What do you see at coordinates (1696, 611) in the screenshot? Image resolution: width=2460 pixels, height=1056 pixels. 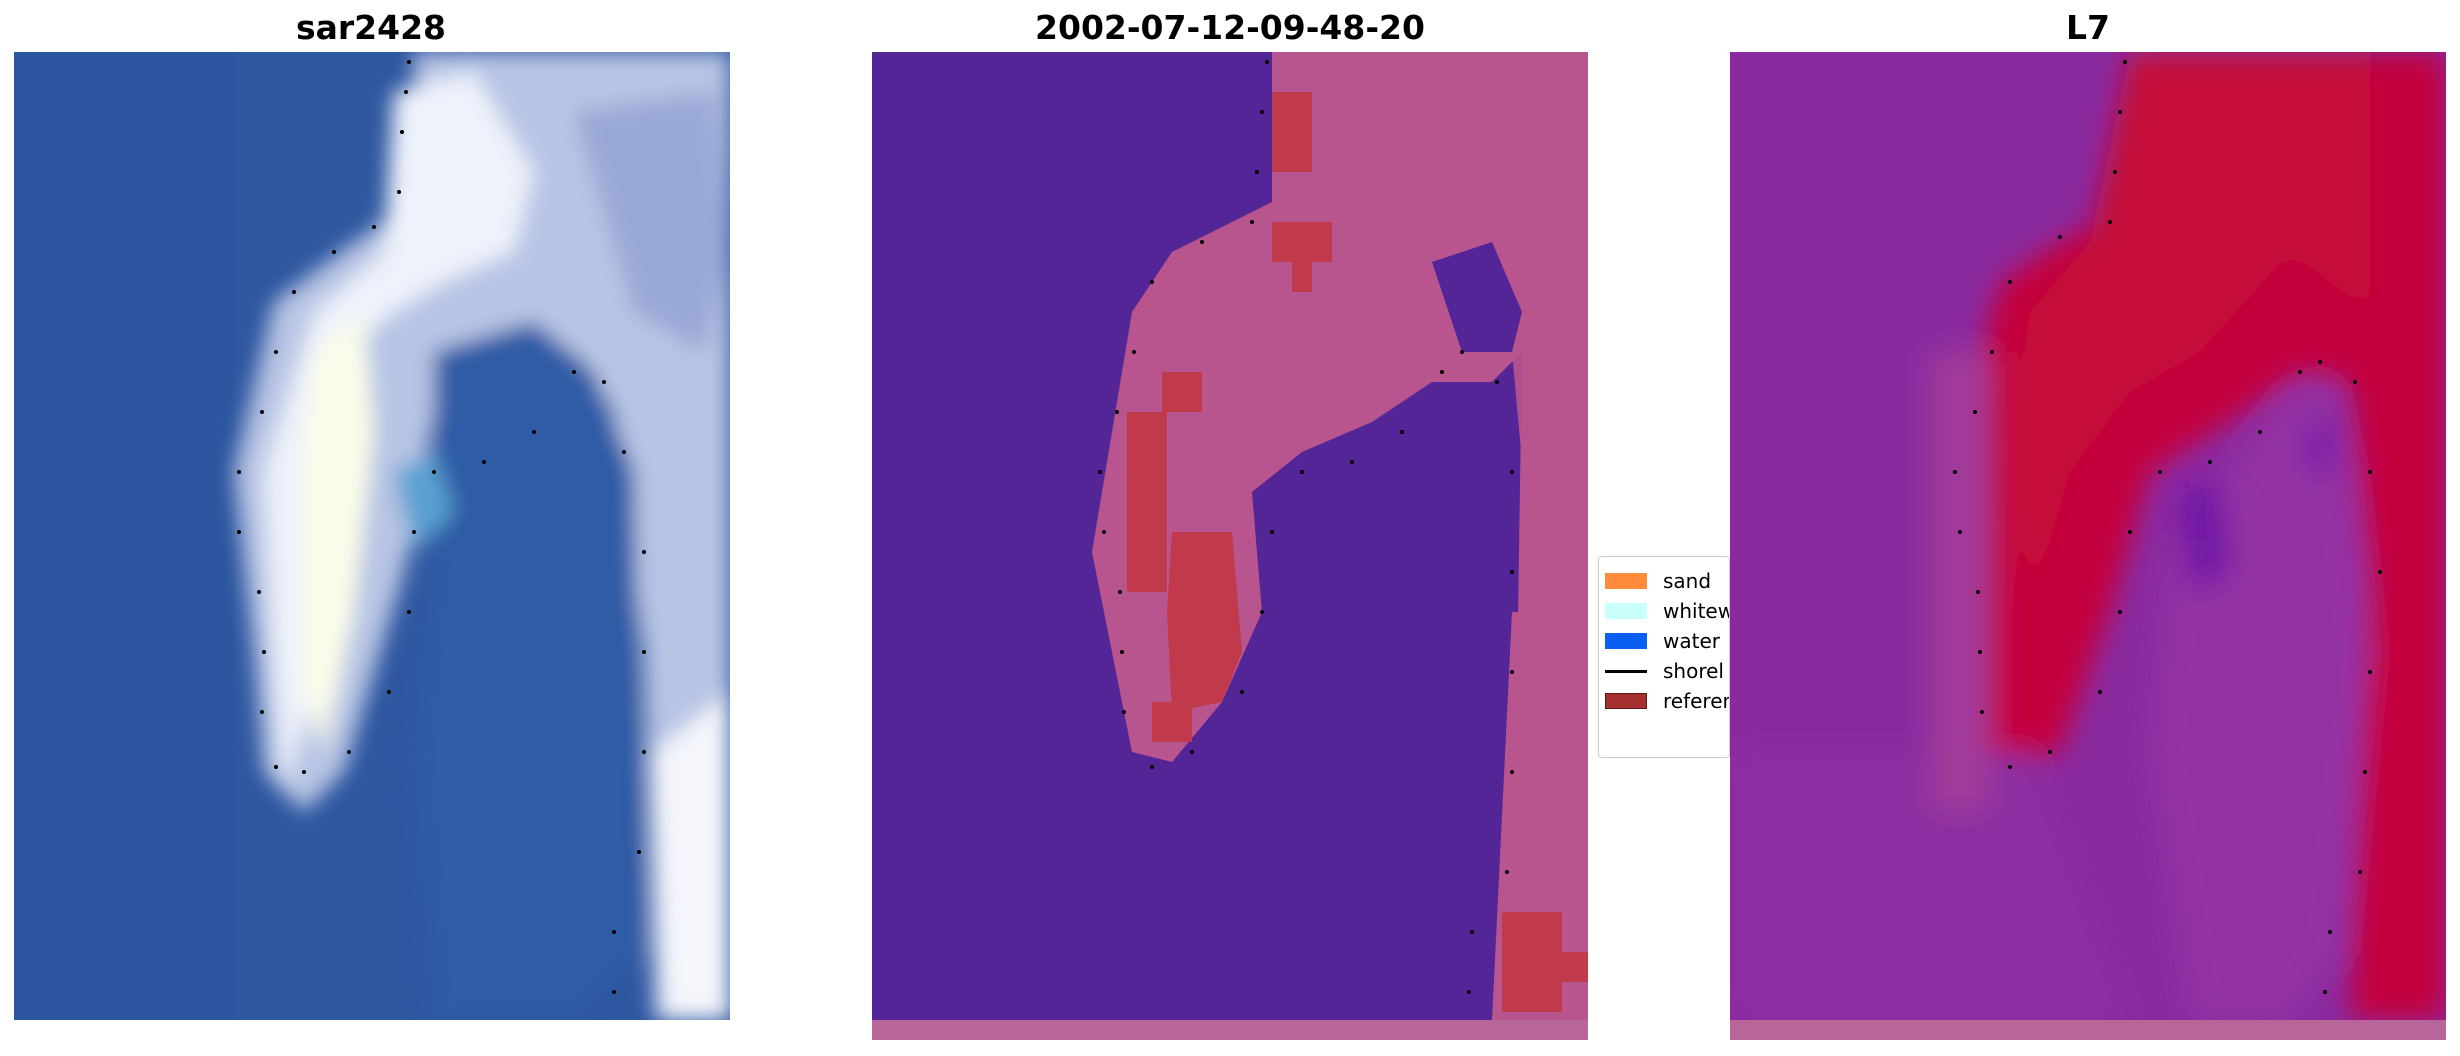 I see `legend-label-whitewater: whitew` at bounding box center [1696, 611].